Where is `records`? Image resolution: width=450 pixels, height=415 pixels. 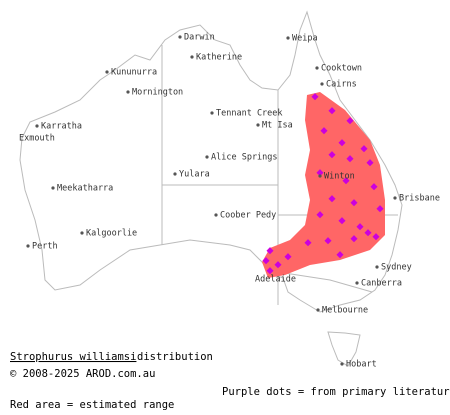 records is located at coordinates (323, 184).